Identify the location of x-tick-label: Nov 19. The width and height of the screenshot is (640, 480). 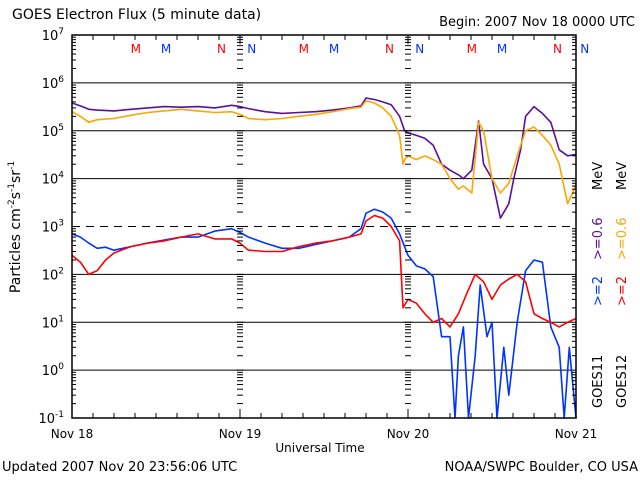
(240, 434).